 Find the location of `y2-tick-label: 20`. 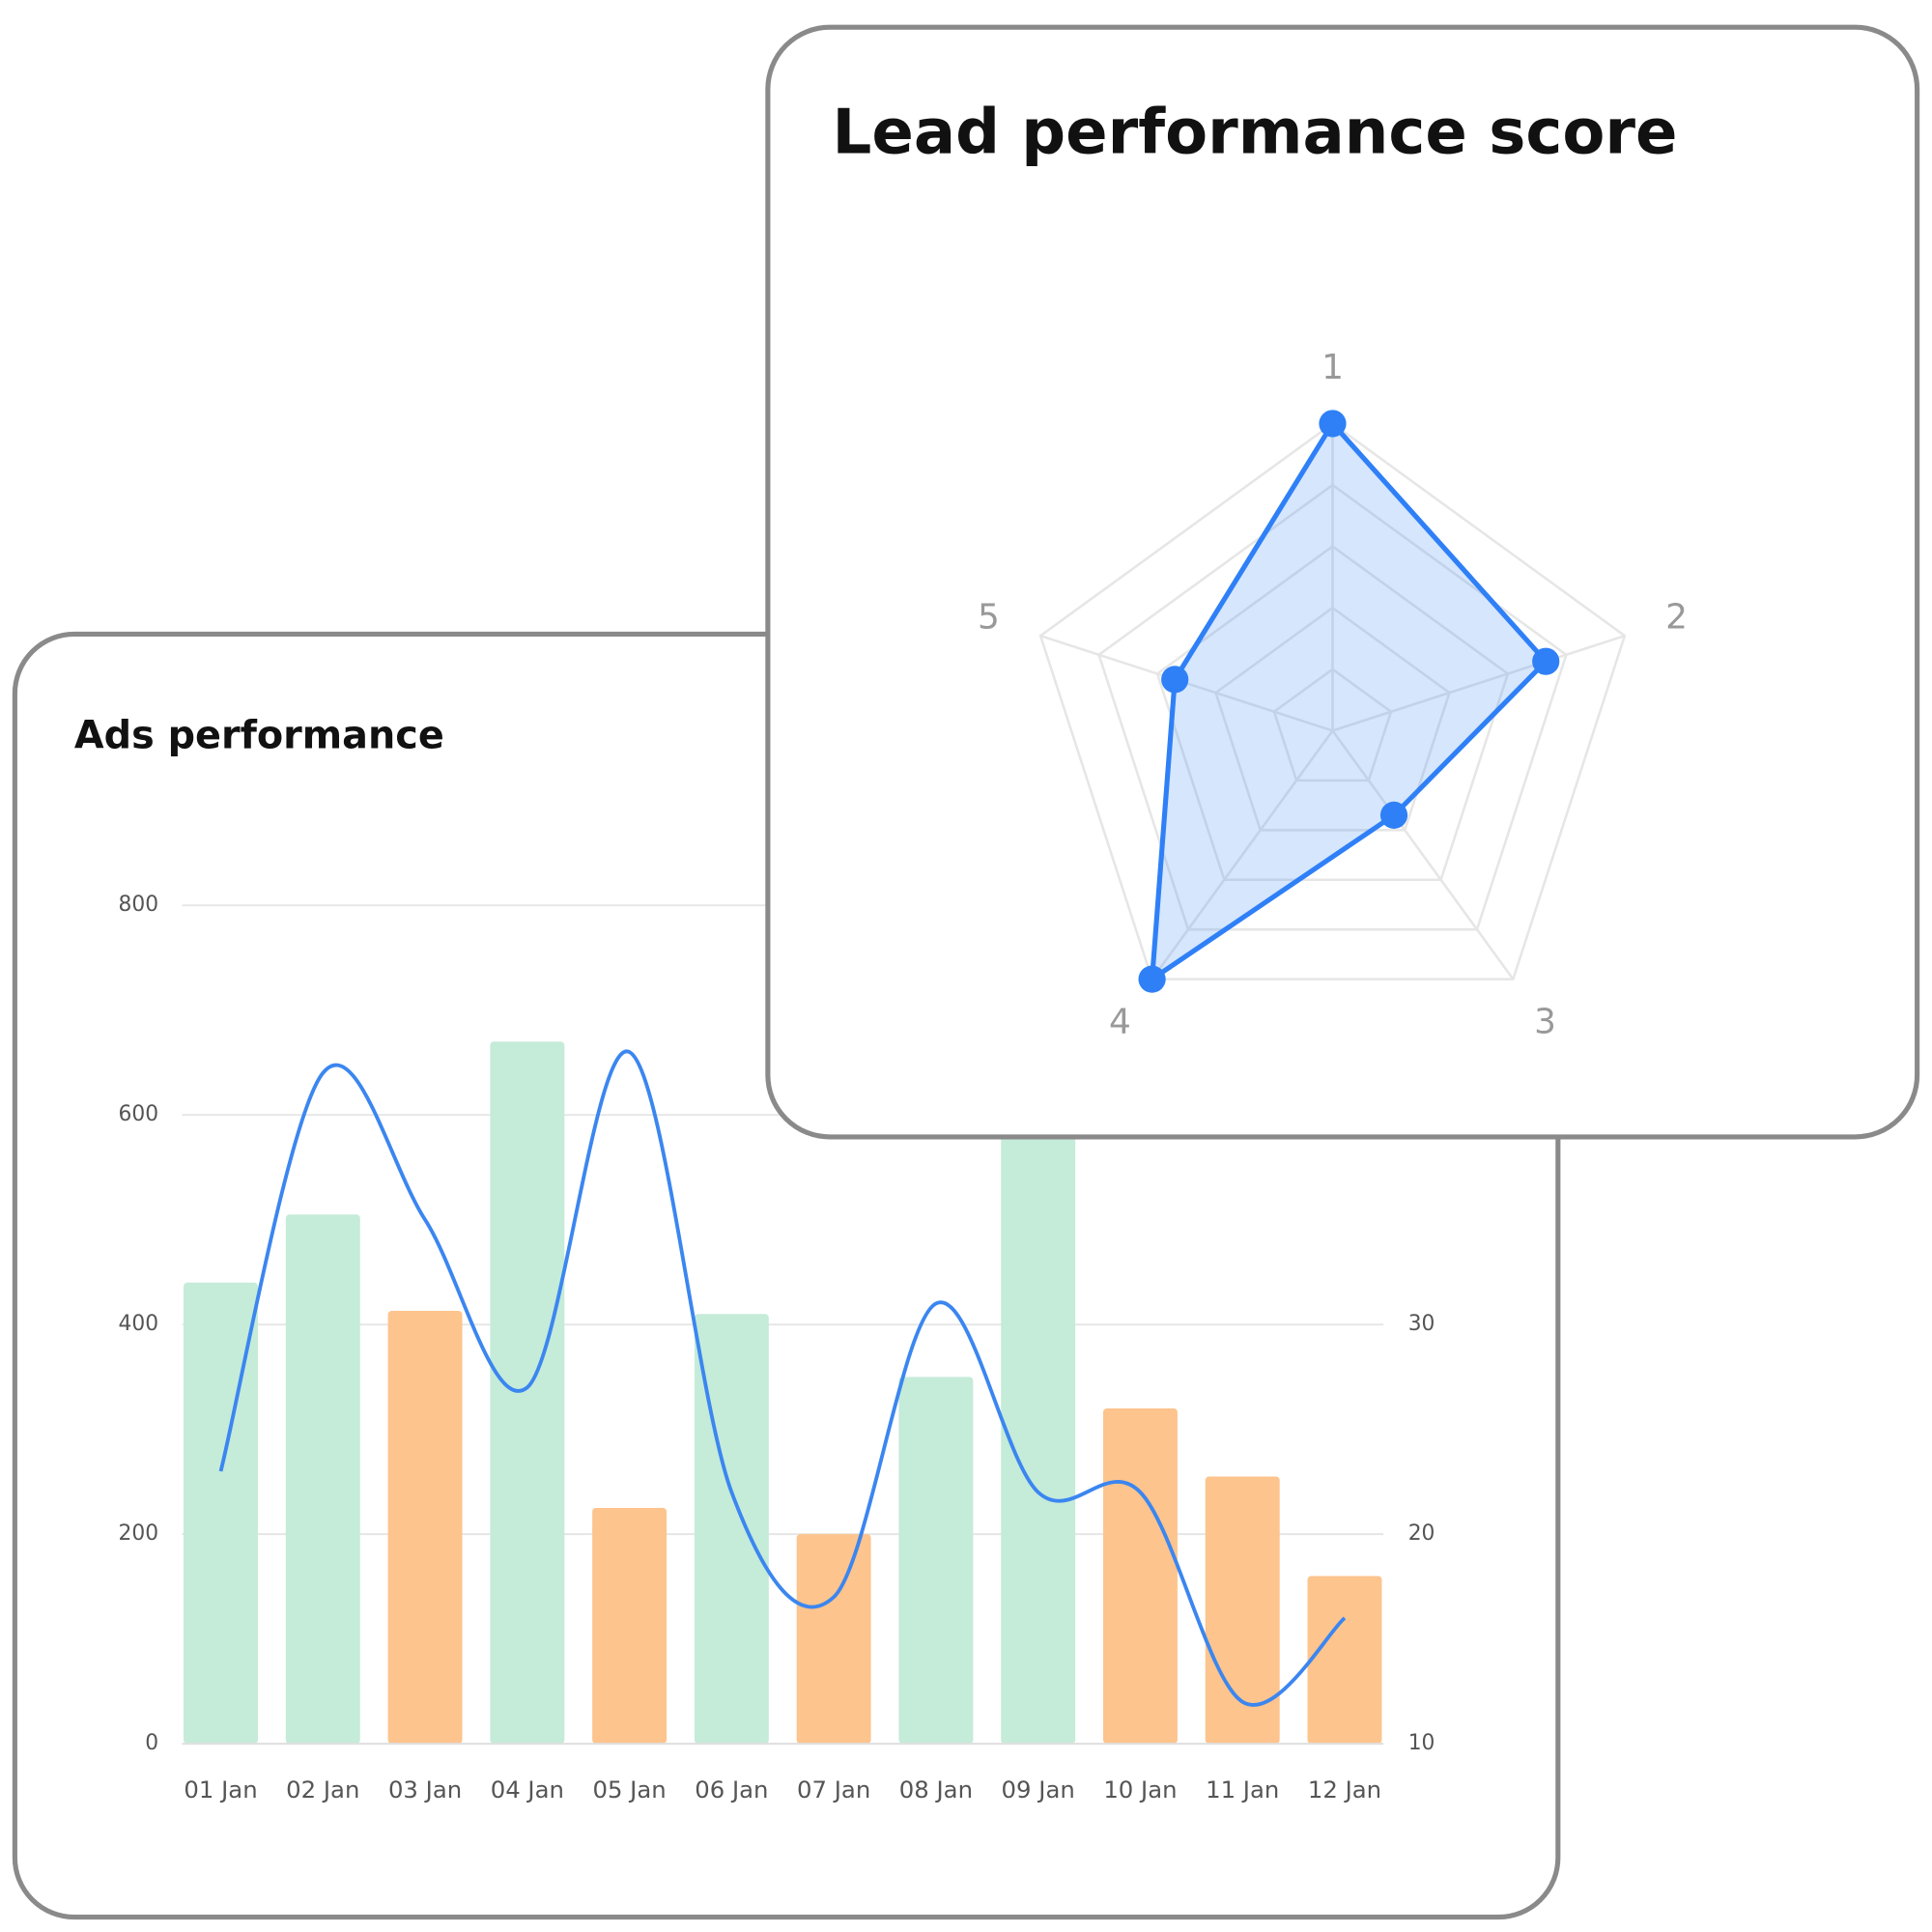

y2-tick-label: 20 is located at coordinates (1421, 1533).